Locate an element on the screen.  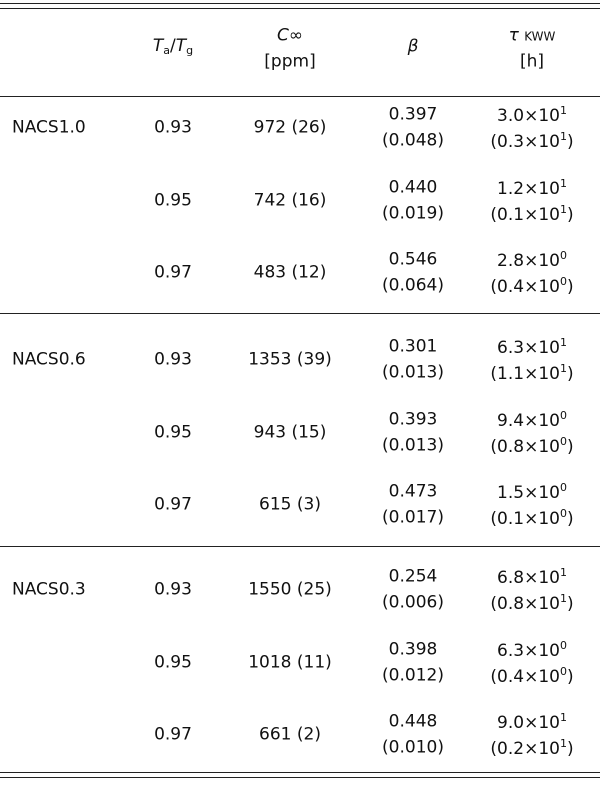
header-conc: C∞ is located at coordinates (290, 35).